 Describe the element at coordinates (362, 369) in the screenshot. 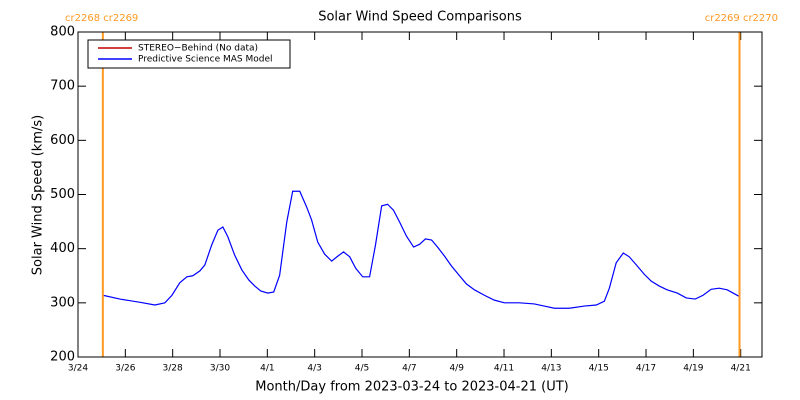

I see `x-tick-label: 4/5` at that location.